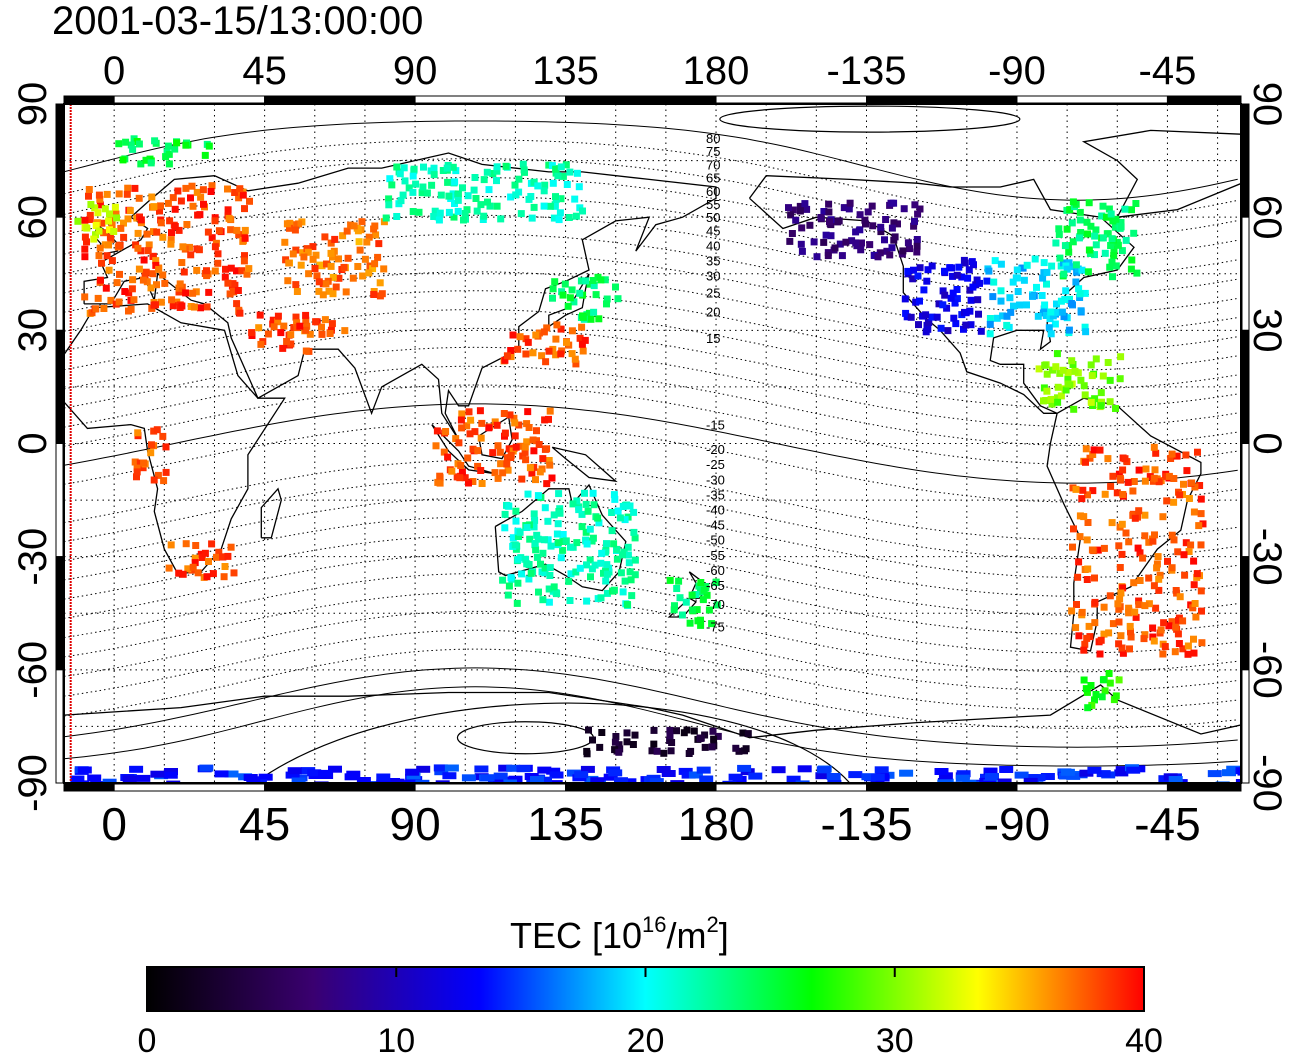 This screenshot has height=1057, width=1292. I want to click on left-tick-label: 30, so click(33, 330).